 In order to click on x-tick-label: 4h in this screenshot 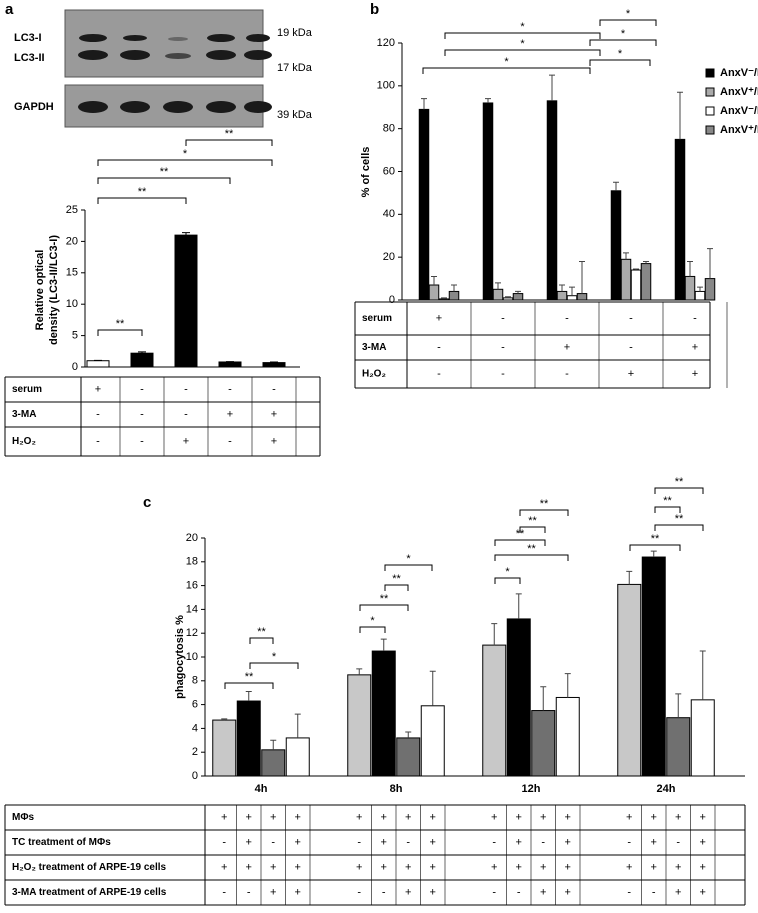, I will do `click(261, 789)`.